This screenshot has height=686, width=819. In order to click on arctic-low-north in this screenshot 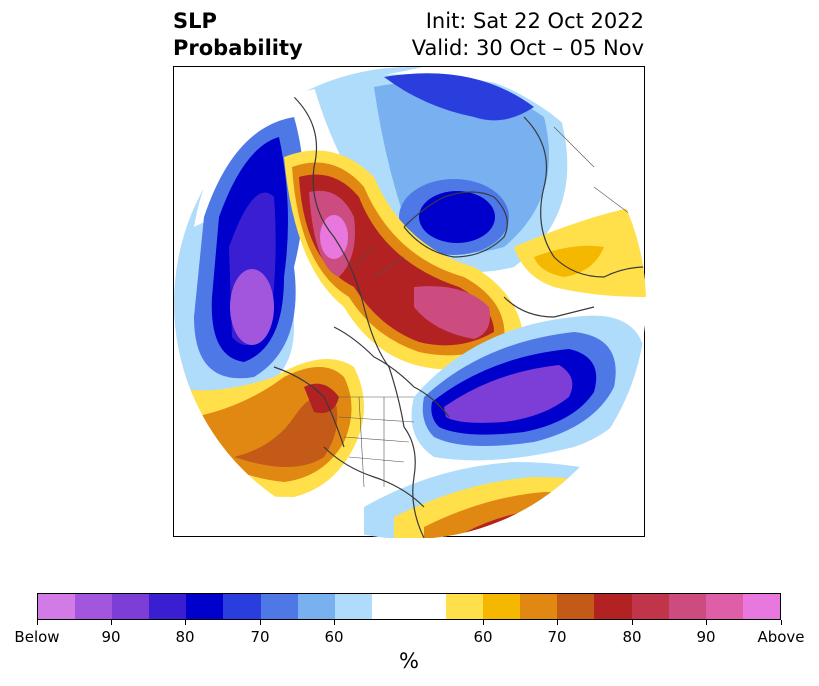, I will do `click(459, 97)`.